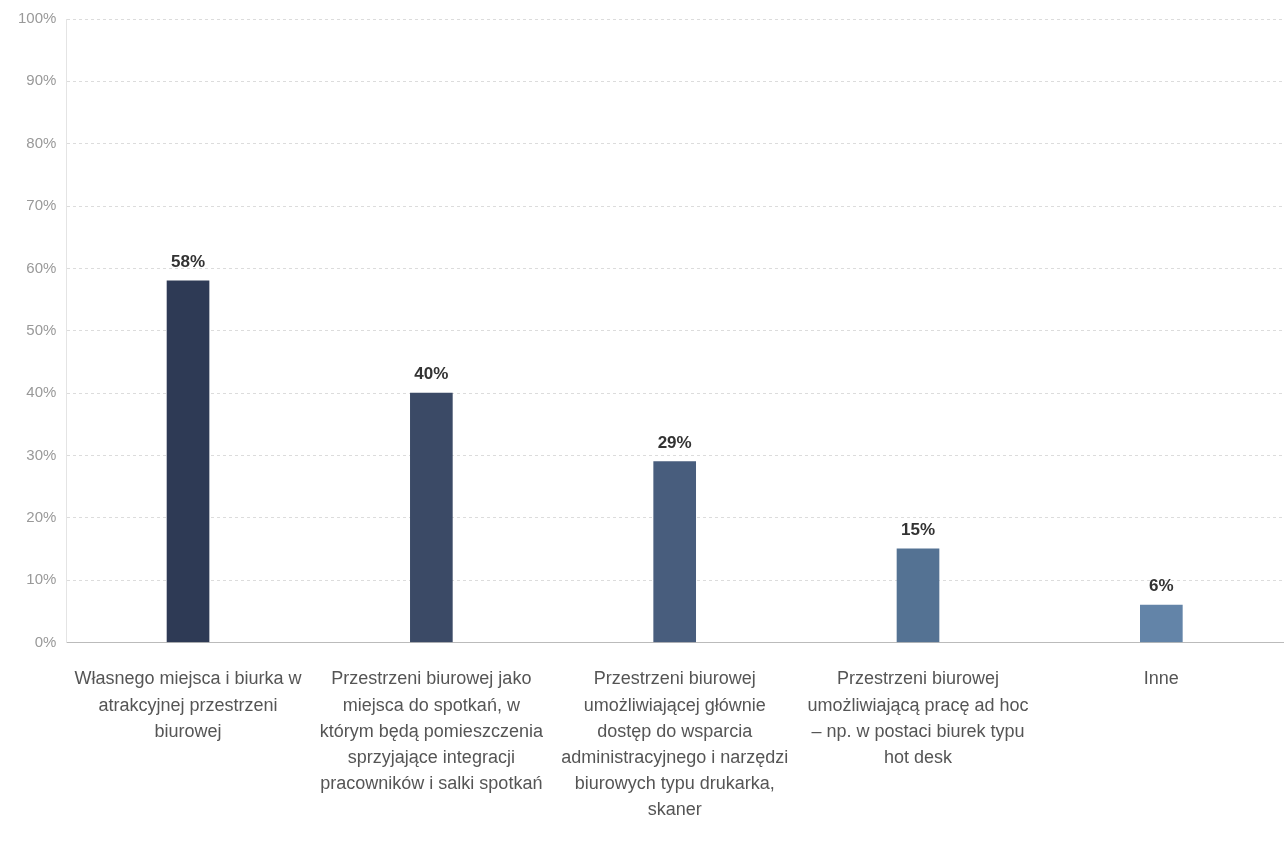 This screenshot has width=1287, height=857. I want to click on y-tick-label: 10%, so click(41, 579).